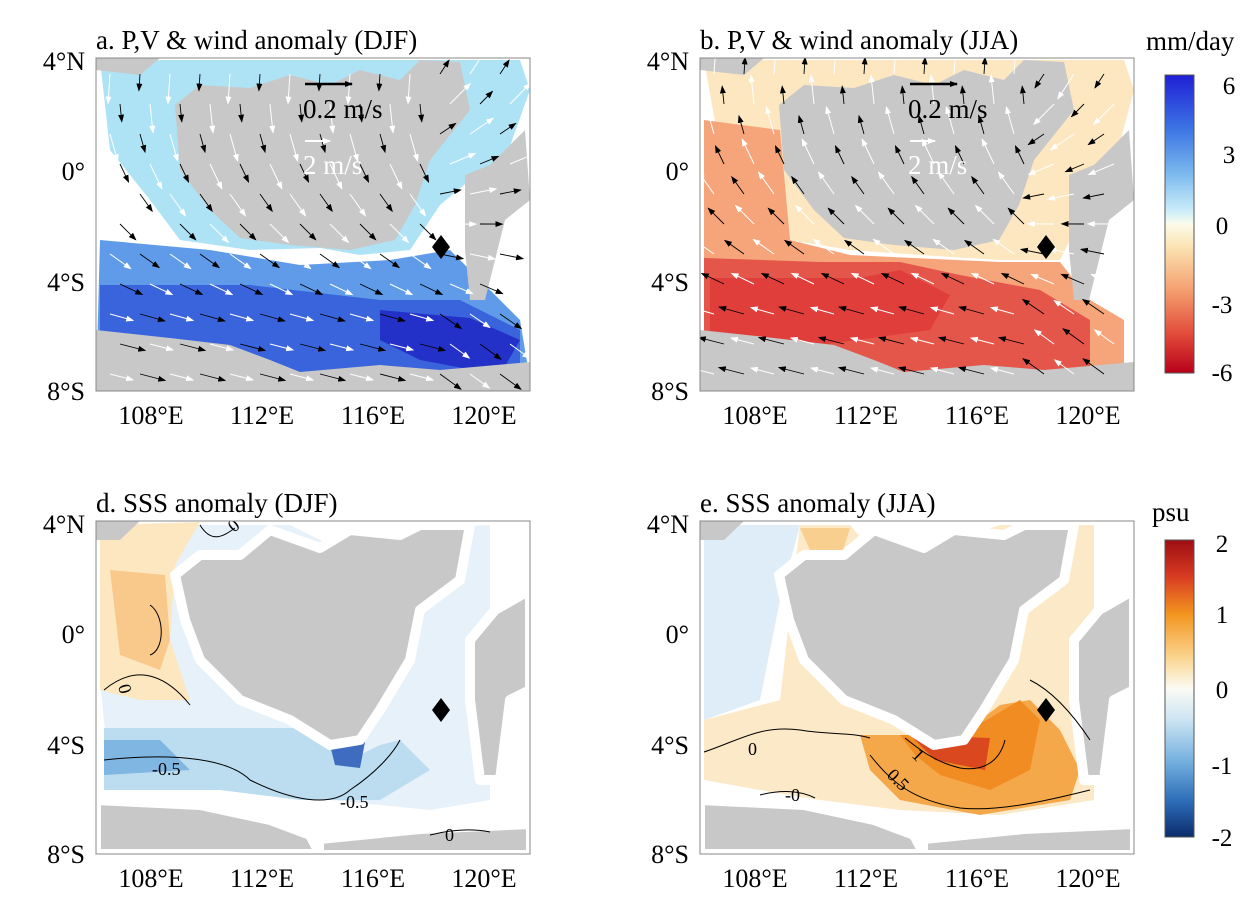  I want to click on land-borneo, so click(926, 635).